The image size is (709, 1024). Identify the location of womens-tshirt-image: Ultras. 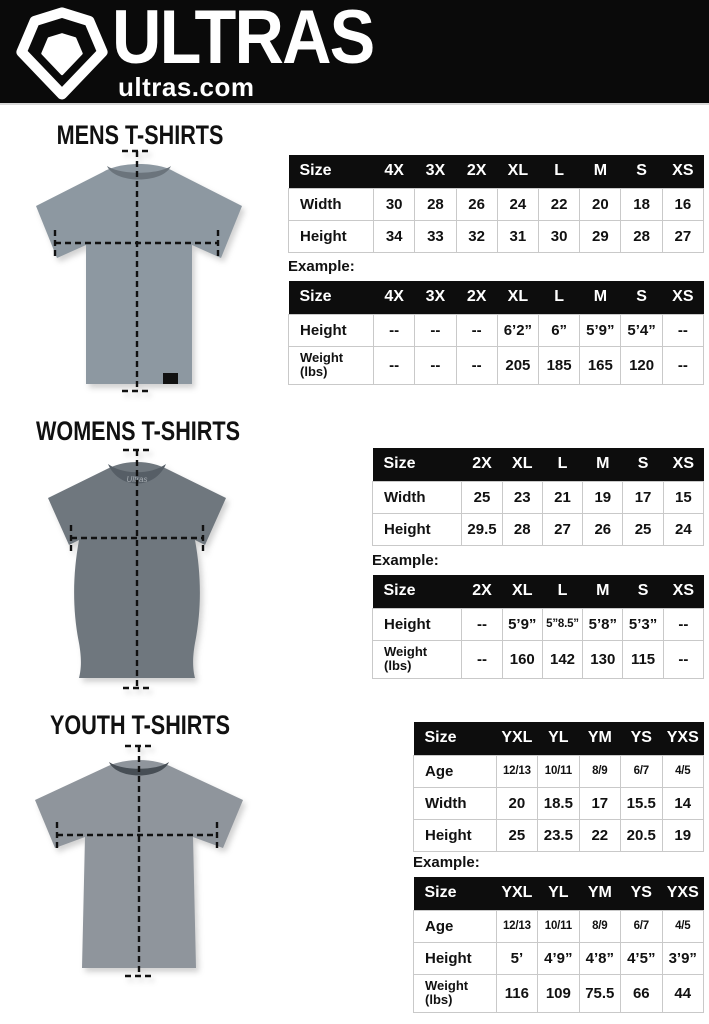
(137, 569).